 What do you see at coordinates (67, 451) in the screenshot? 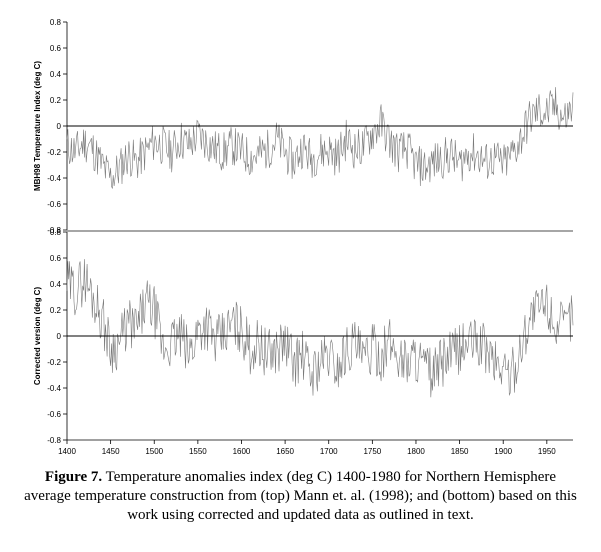
I see `x-tick-label: 1400` at bounding box center [67, 451].